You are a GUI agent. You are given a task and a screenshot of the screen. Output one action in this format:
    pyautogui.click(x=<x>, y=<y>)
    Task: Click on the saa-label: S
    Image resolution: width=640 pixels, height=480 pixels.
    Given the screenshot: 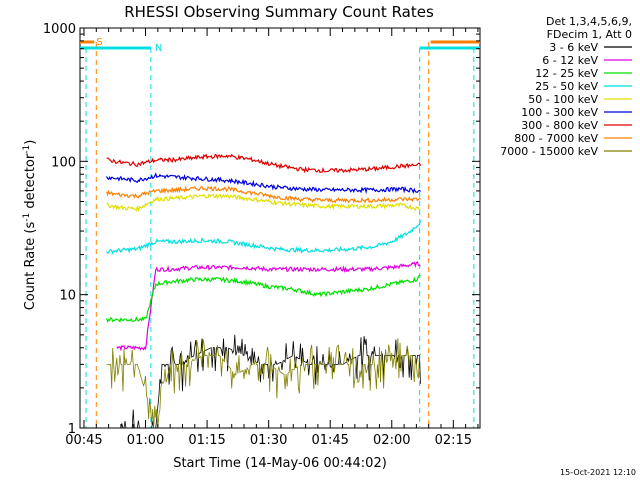 What is the action you would take?
    pyautogui.click(x=99, y=42)
    